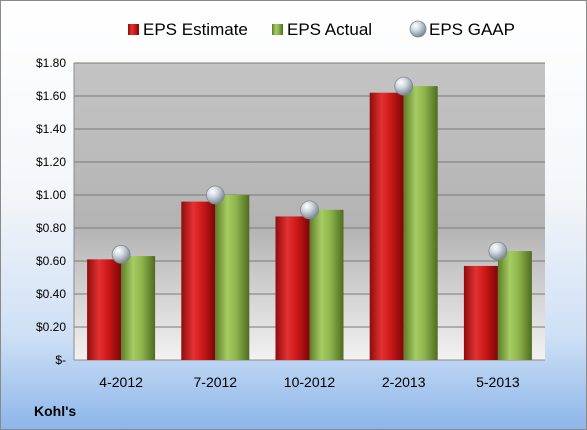  I want to click on x-tick-label: 10-2012, so click(310, 382).